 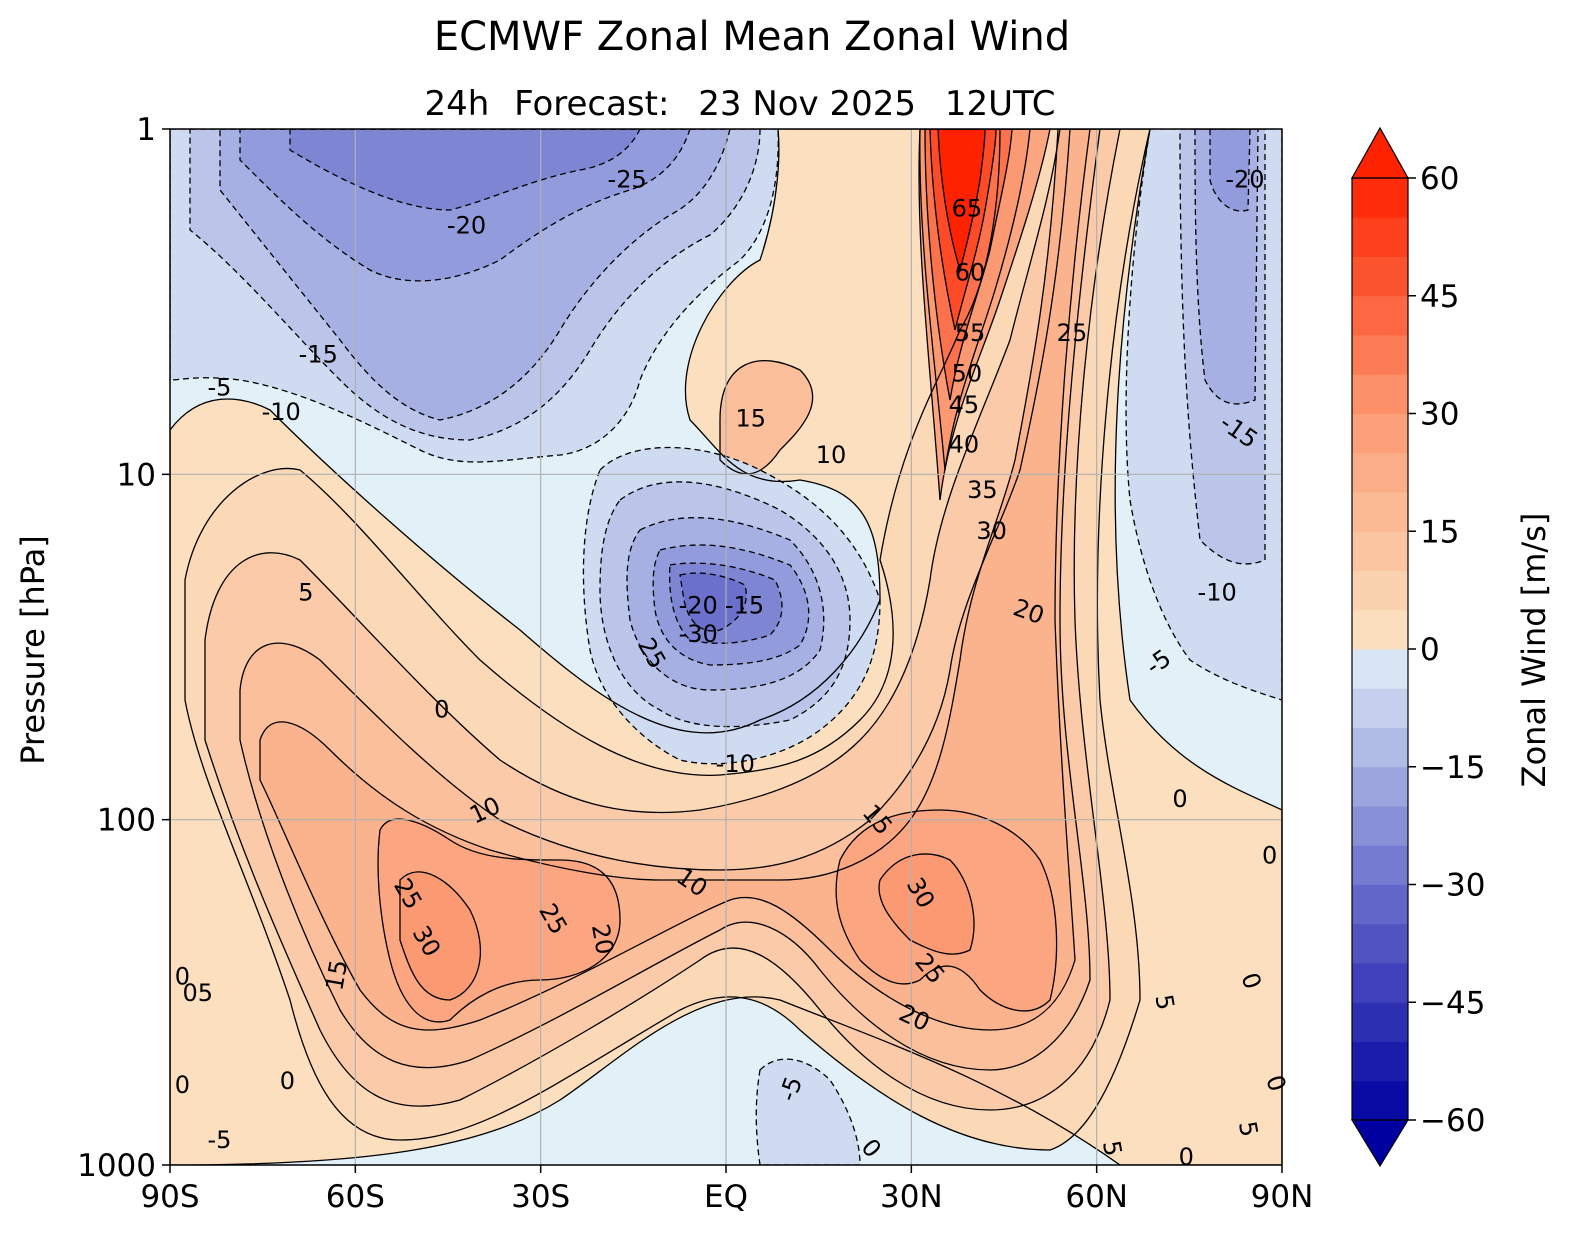 What do you see at coordinates (991, 531) in the screenshot?
I see `contour-label: 30` at bounding box center [991, 531].